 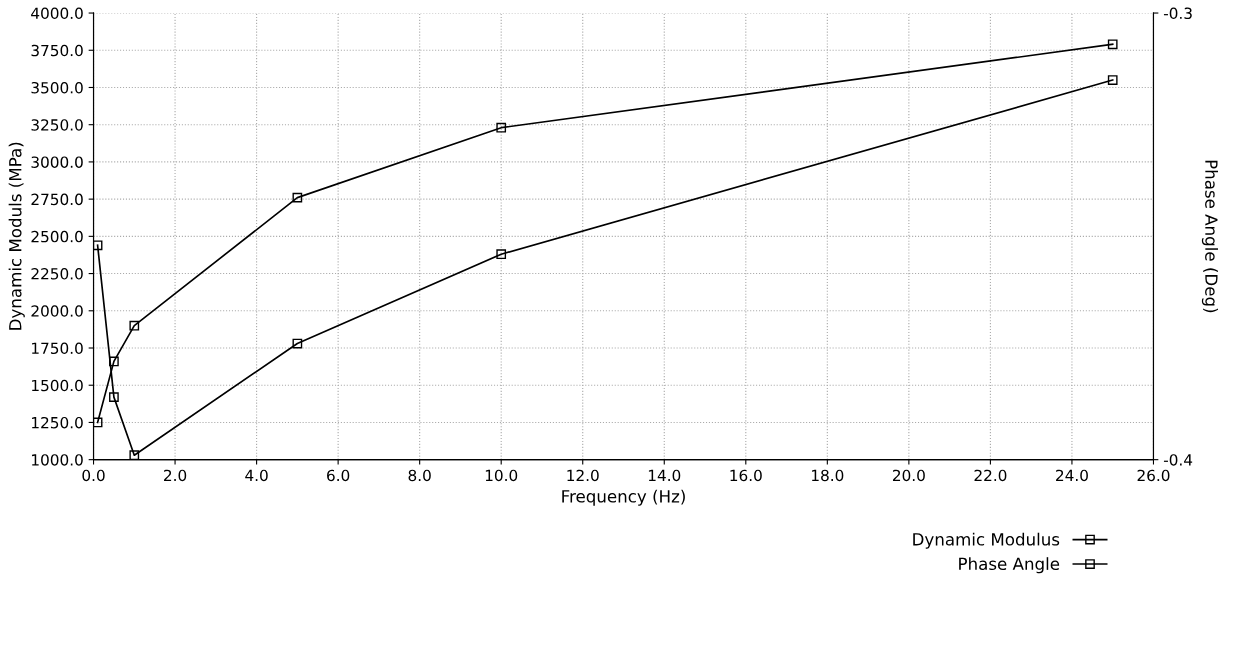 I want to click on x-tick-label: 18.0, so click(x=828, y=475).